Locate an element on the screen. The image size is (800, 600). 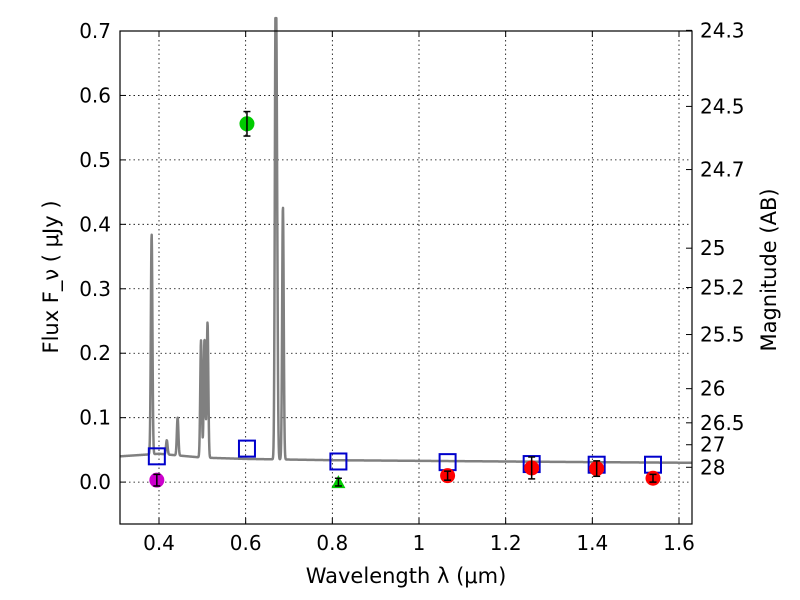
y2-tick-label: 28 is located at coordinates (712, 467).